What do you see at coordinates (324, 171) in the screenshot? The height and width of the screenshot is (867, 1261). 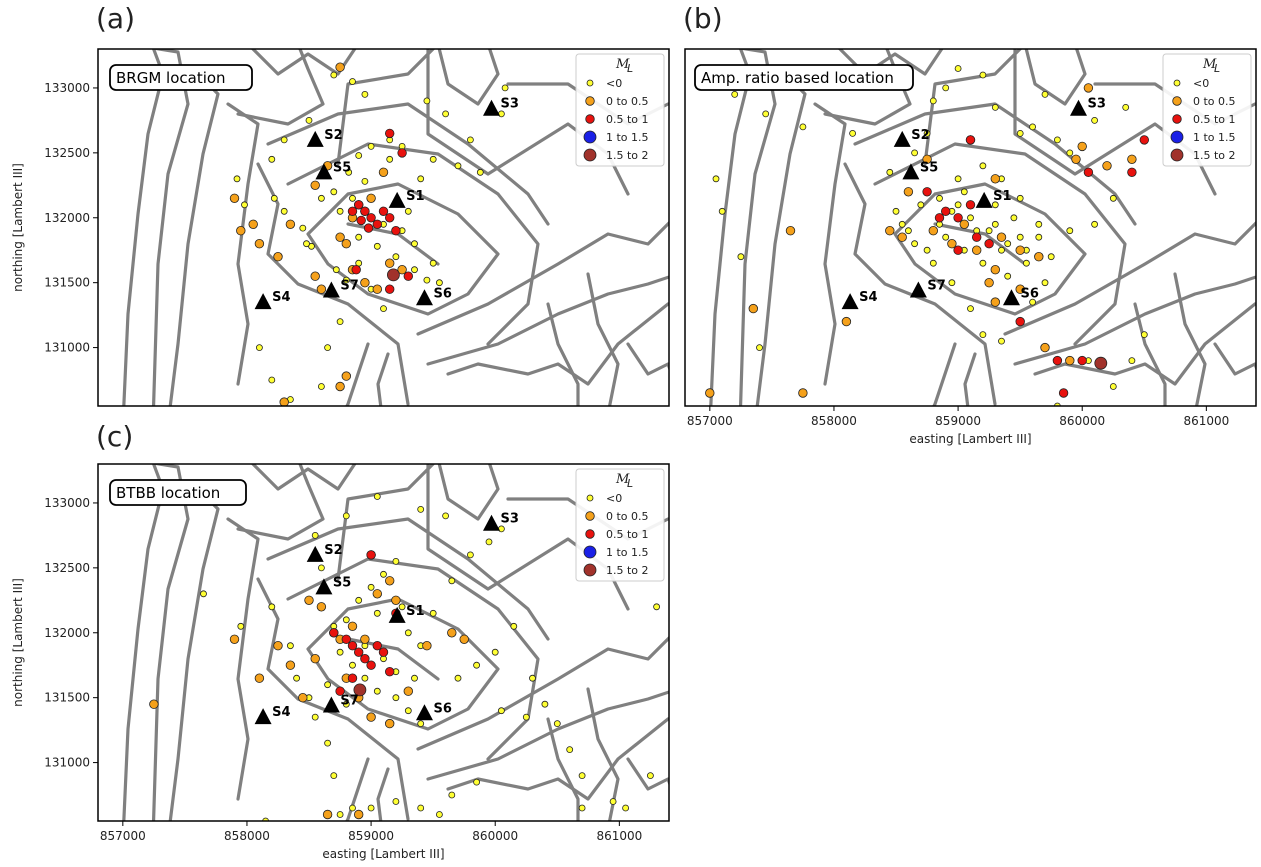 I see `station-triangle-s5` at bounding box center [324, 171].